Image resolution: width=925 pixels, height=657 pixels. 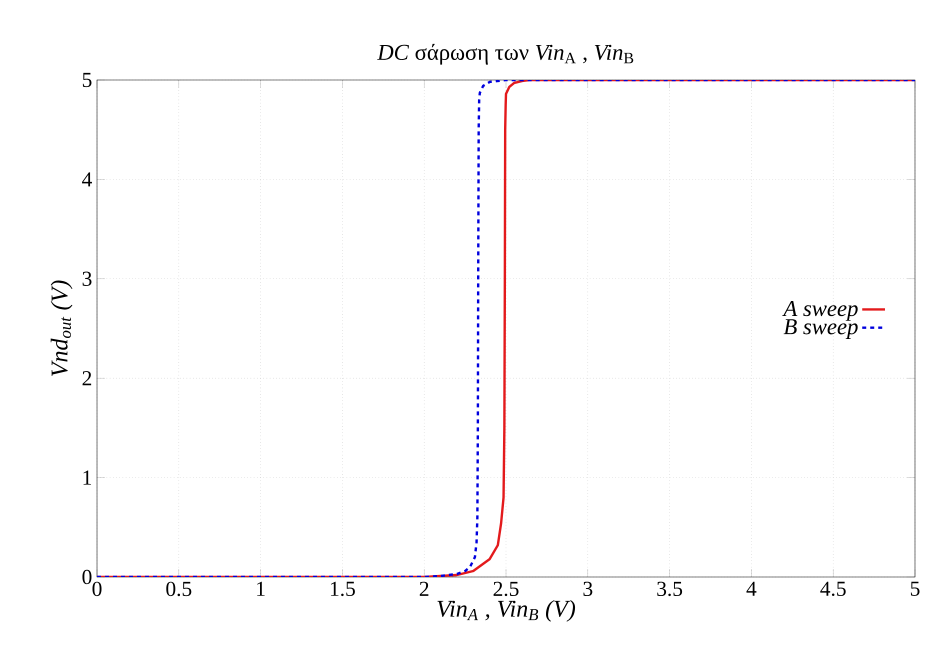 What do you see at coordinates (87, 80) in the screenshot?
I see `y-tick-label: 5` at bounding box center [87, 80].